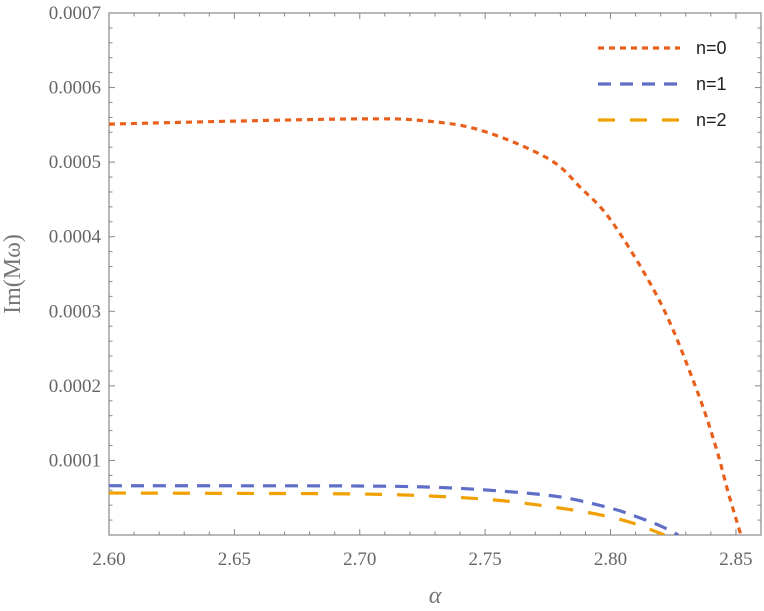 The height and width of the screenshot is (611, 764). I want to click on legend-item: n=0, so click(662, 48).